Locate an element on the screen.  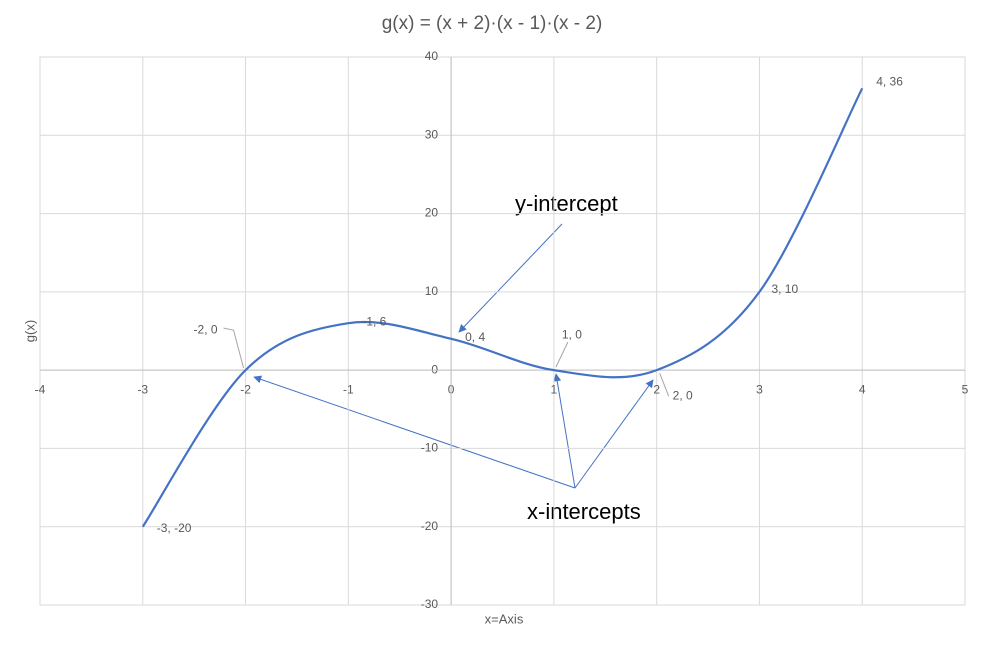
x-tick-label: 4 is located at coordinates (862, 389).